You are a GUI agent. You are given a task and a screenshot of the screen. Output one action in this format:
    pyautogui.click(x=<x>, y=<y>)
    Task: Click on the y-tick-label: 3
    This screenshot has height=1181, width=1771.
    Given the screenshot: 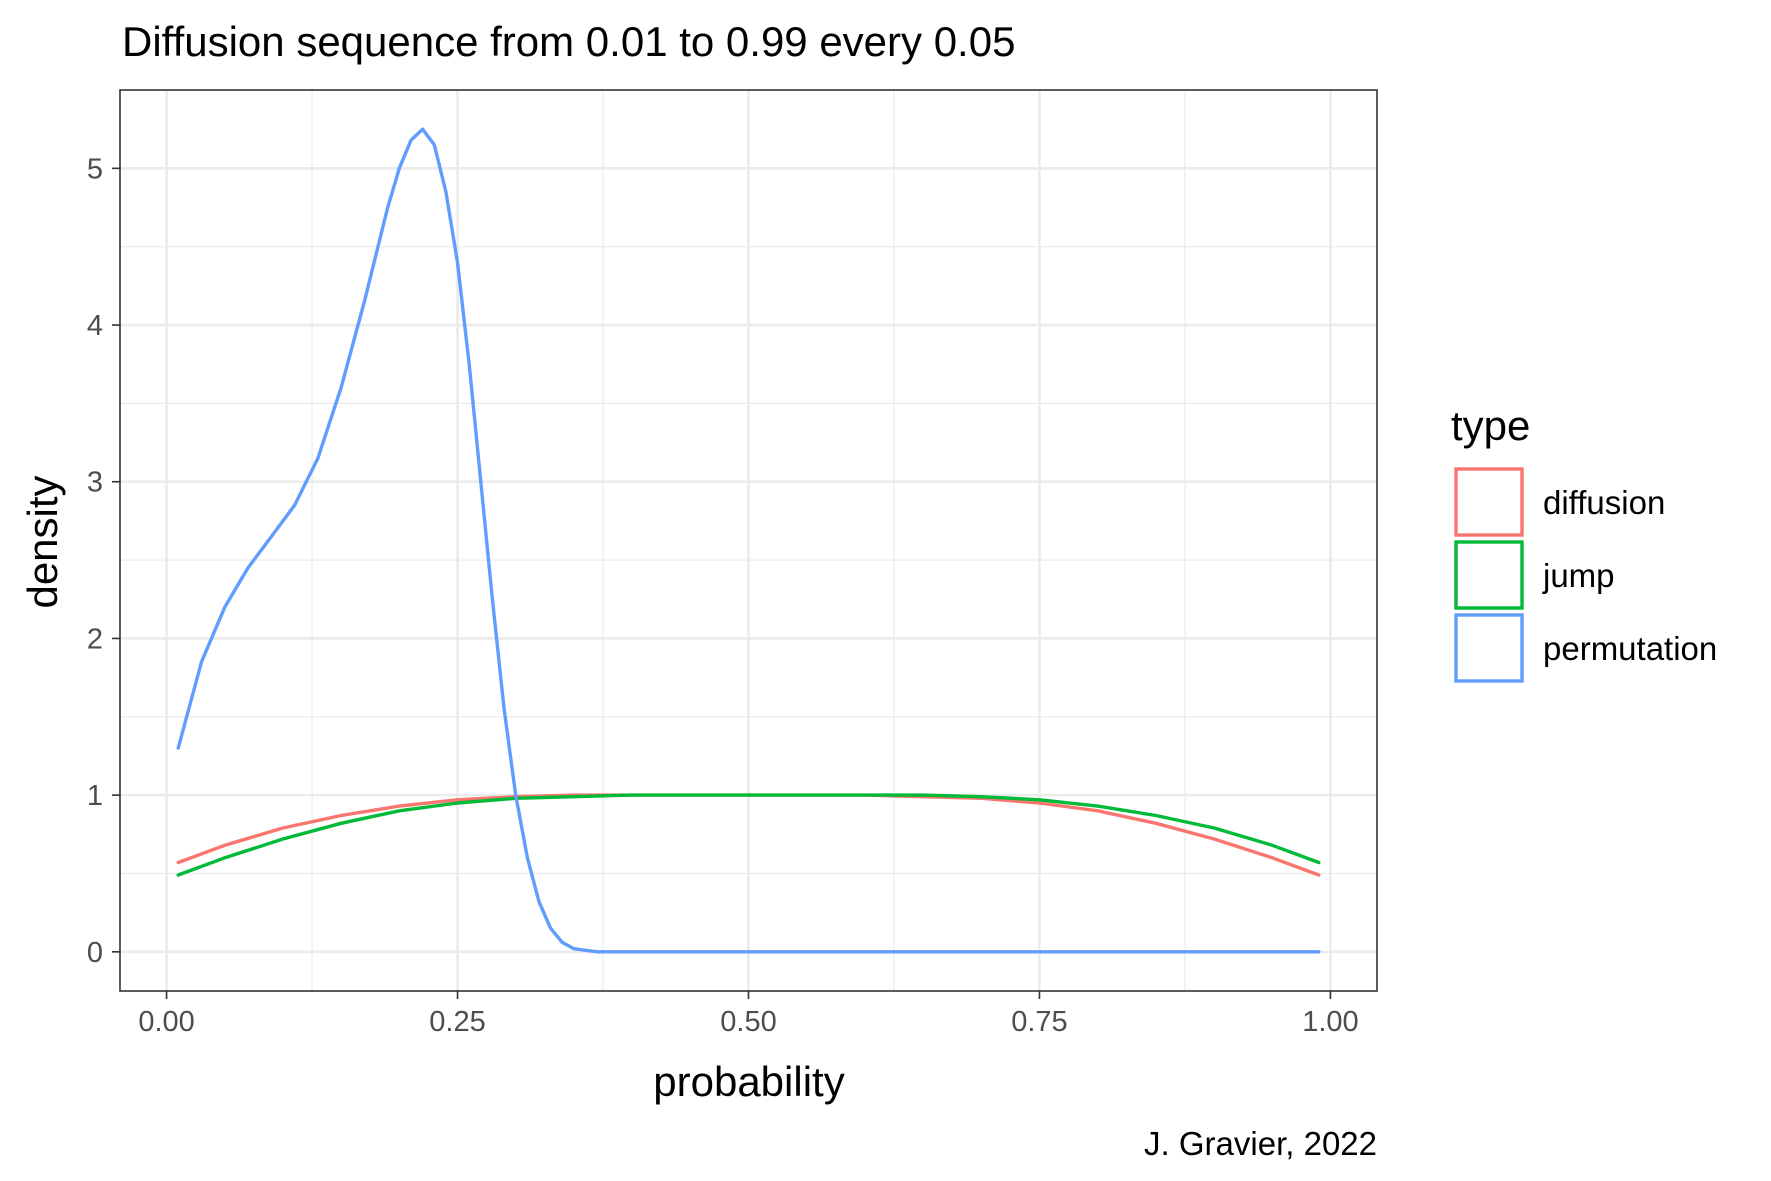 What is the action you would take?
    pyautogui.click(x=95, y=483)
    